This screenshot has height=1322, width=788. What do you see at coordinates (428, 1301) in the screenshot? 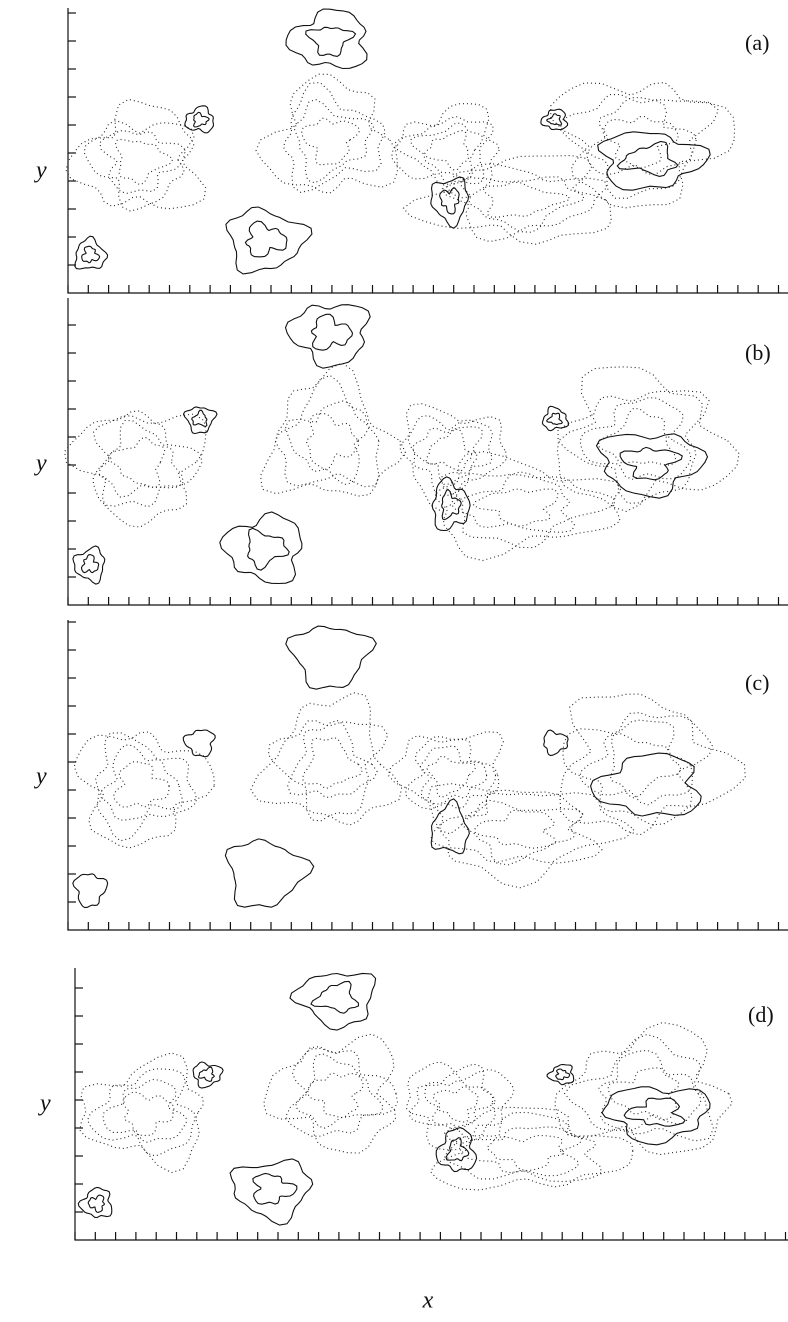
I see `x-axis-label: x` at bounding box center [428, 1301].